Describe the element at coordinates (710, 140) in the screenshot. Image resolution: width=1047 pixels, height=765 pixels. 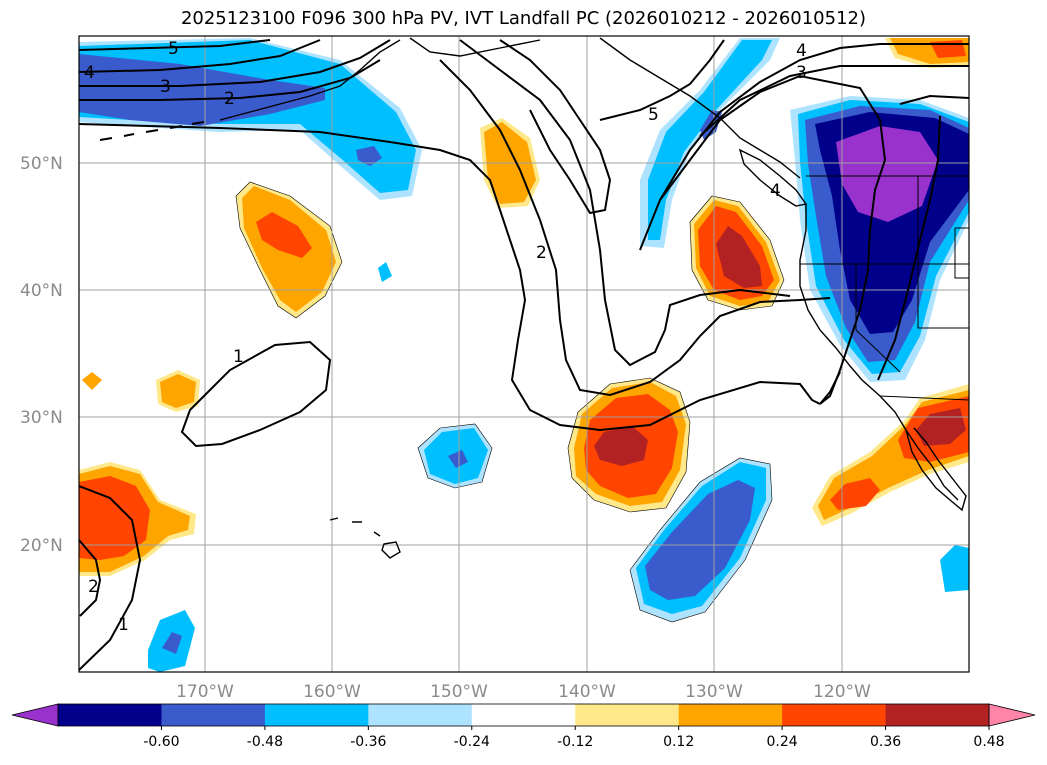
I see `ivt-neg-region-gulf-alaska-inner` at that location.